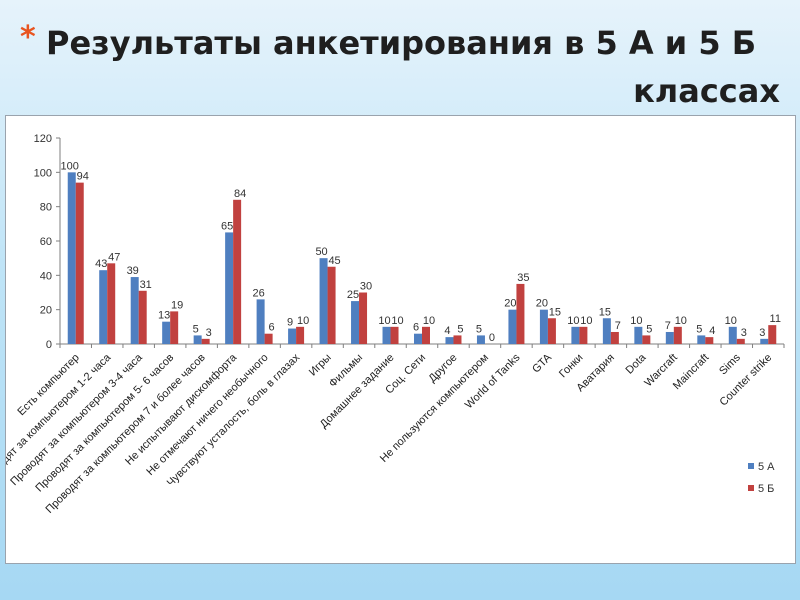  I want to click on legend-label: 5 Б, so click(766, 489).